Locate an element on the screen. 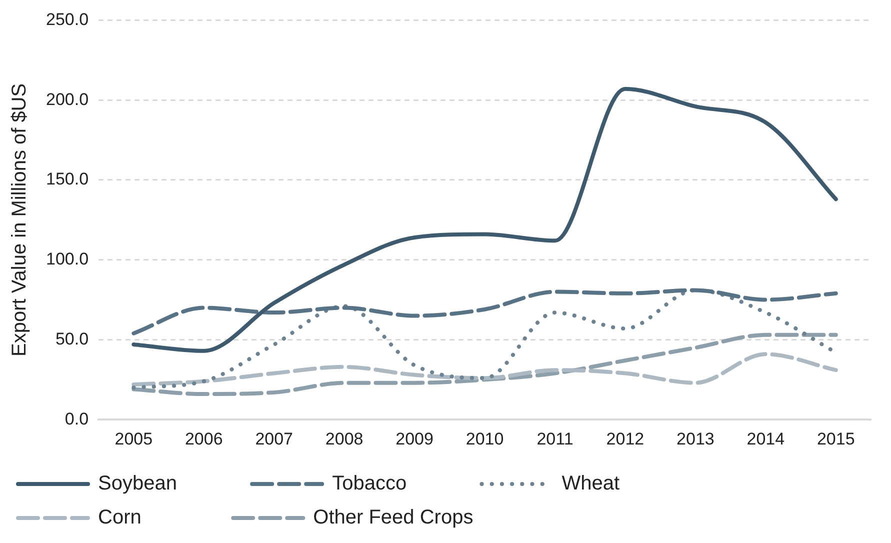 Image resolution: width=891 pixels, height=543 pixels. y-tick-label: 150.0 is located at coordinates (67, 179).